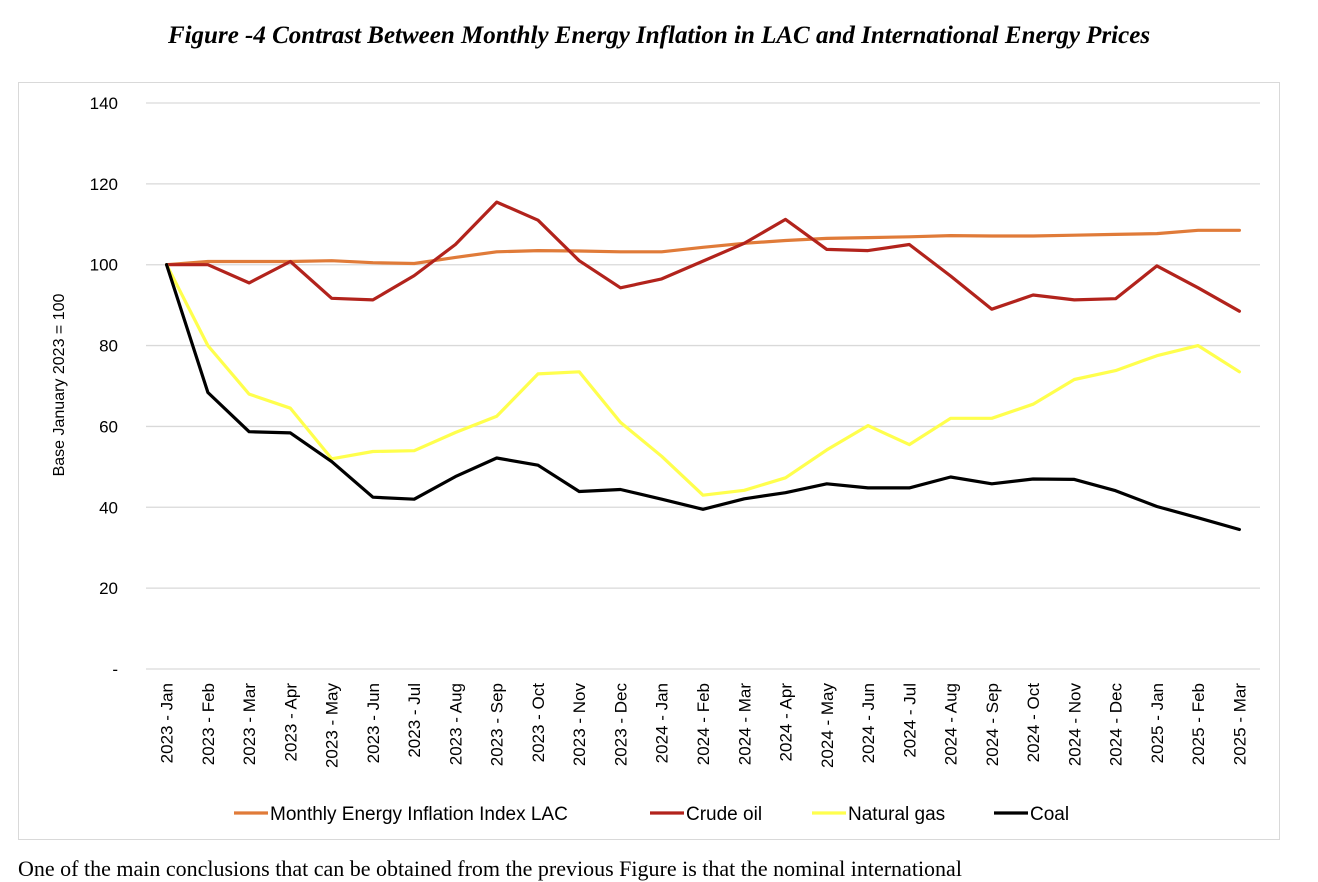  Describe the element at coordinates (1157, 723) in the screenshot. I see `x-tick-label: 2025 - Jan` at that location.